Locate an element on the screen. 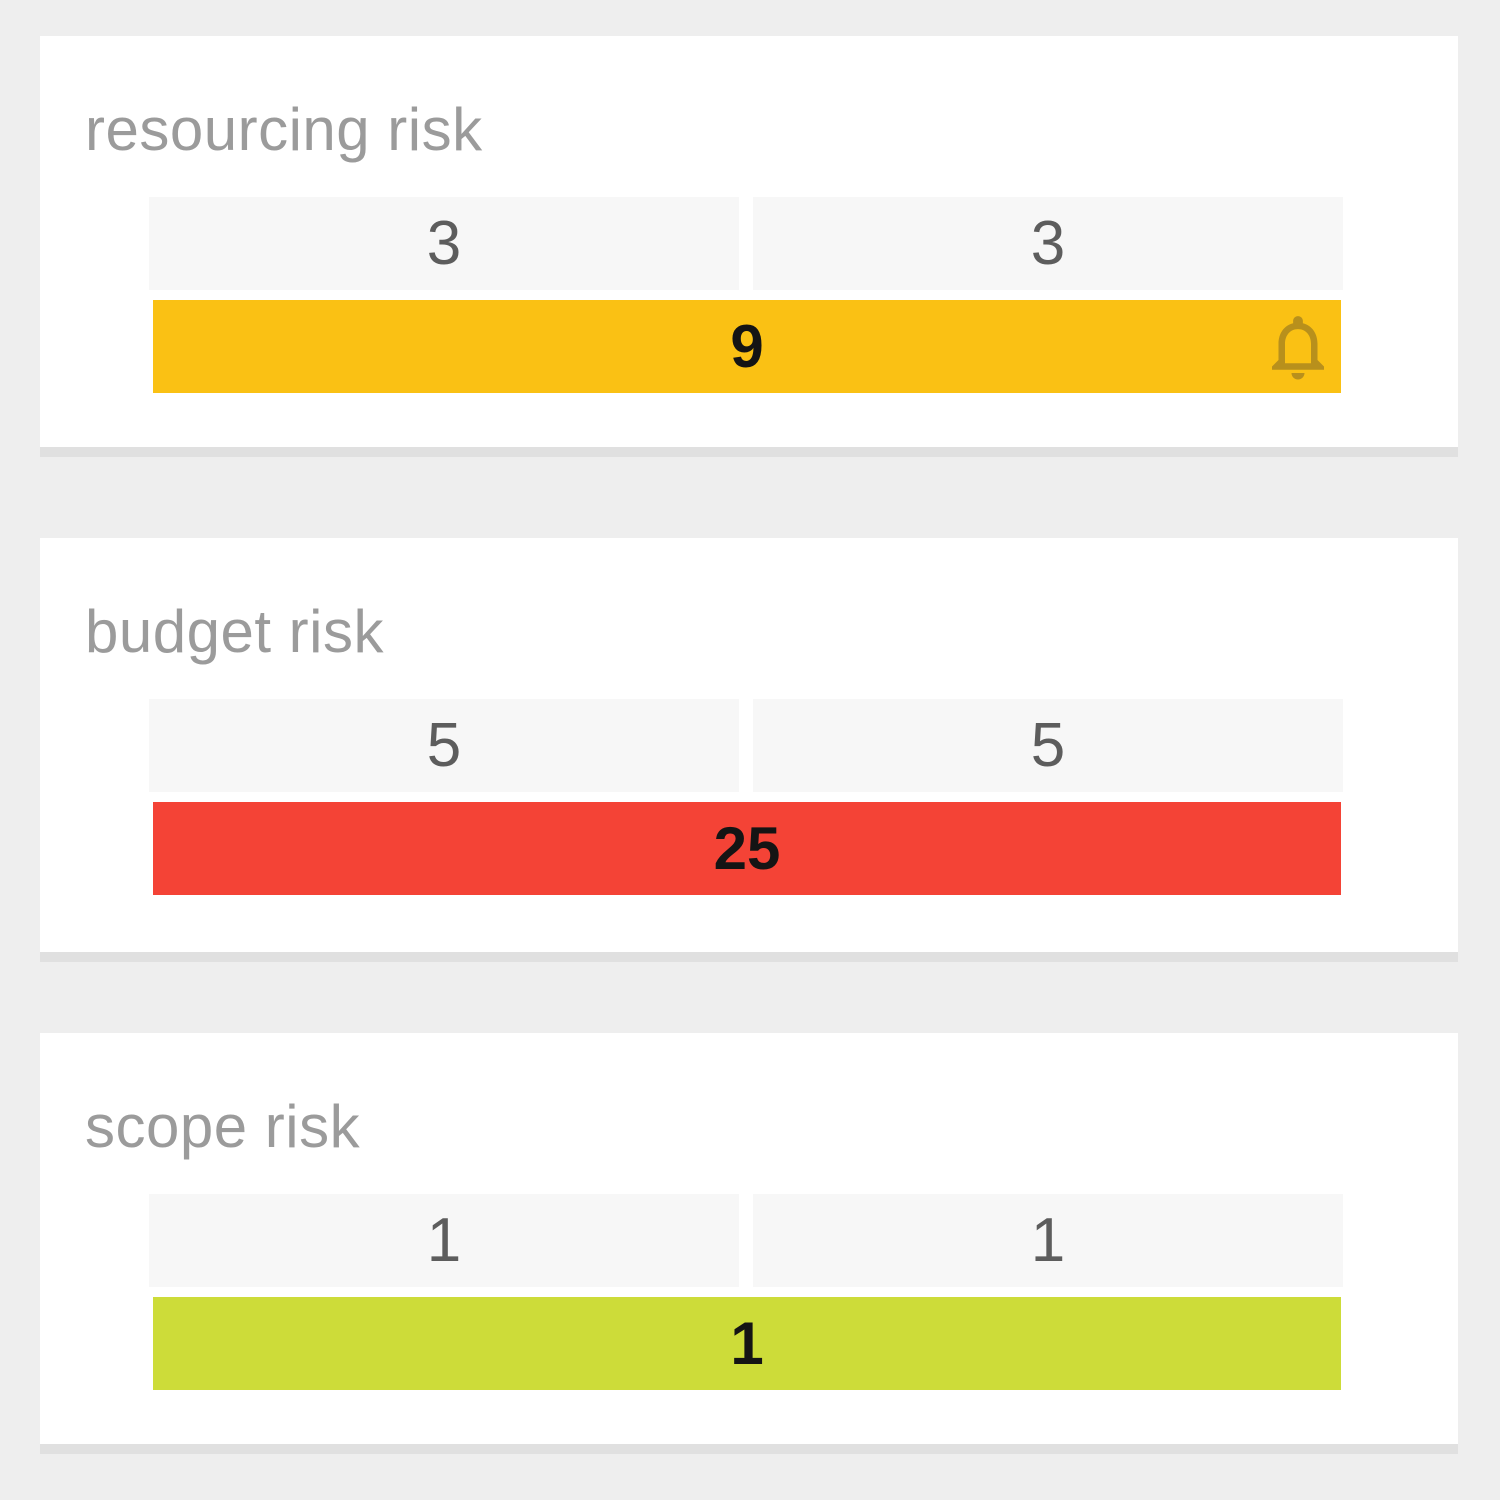  left-metric-box: 1 is located at coordinates (444, 1240).